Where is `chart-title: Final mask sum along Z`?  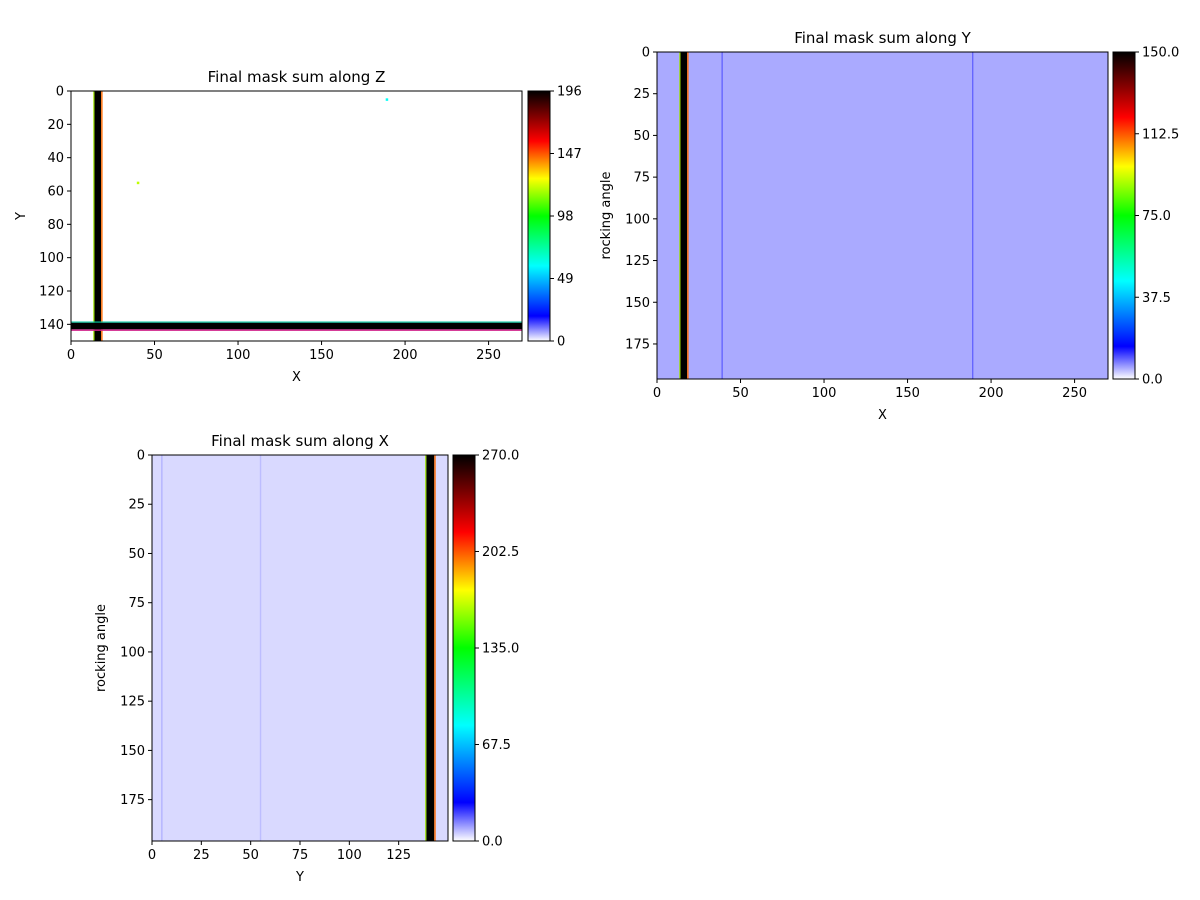 chart-title: Final mask sum along Z is located at coordinates (297, 77).